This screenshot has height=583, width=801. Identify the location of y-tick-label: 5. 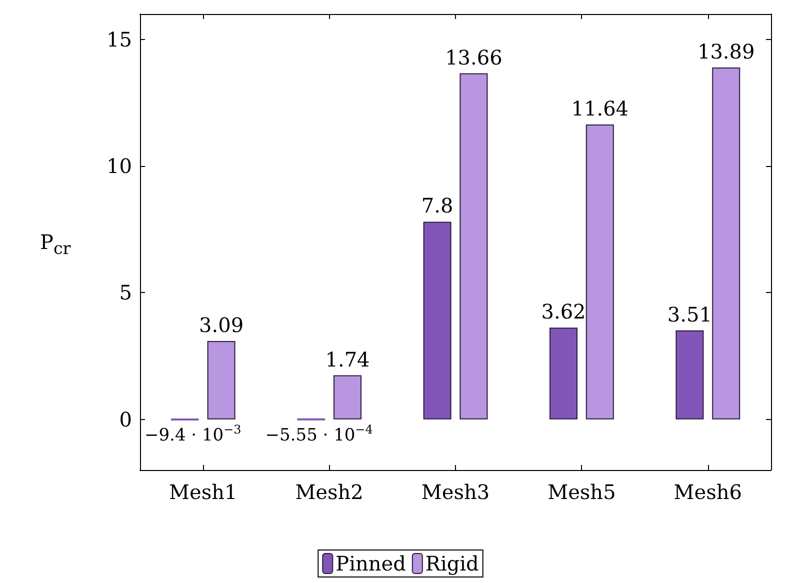
(125, 292).